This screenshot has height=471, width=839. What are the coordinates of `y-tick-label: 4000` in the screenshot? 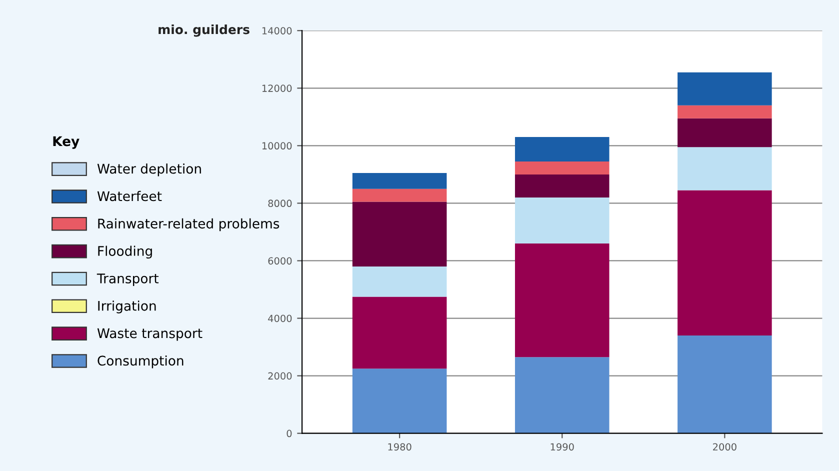 It's located at (280, 318).